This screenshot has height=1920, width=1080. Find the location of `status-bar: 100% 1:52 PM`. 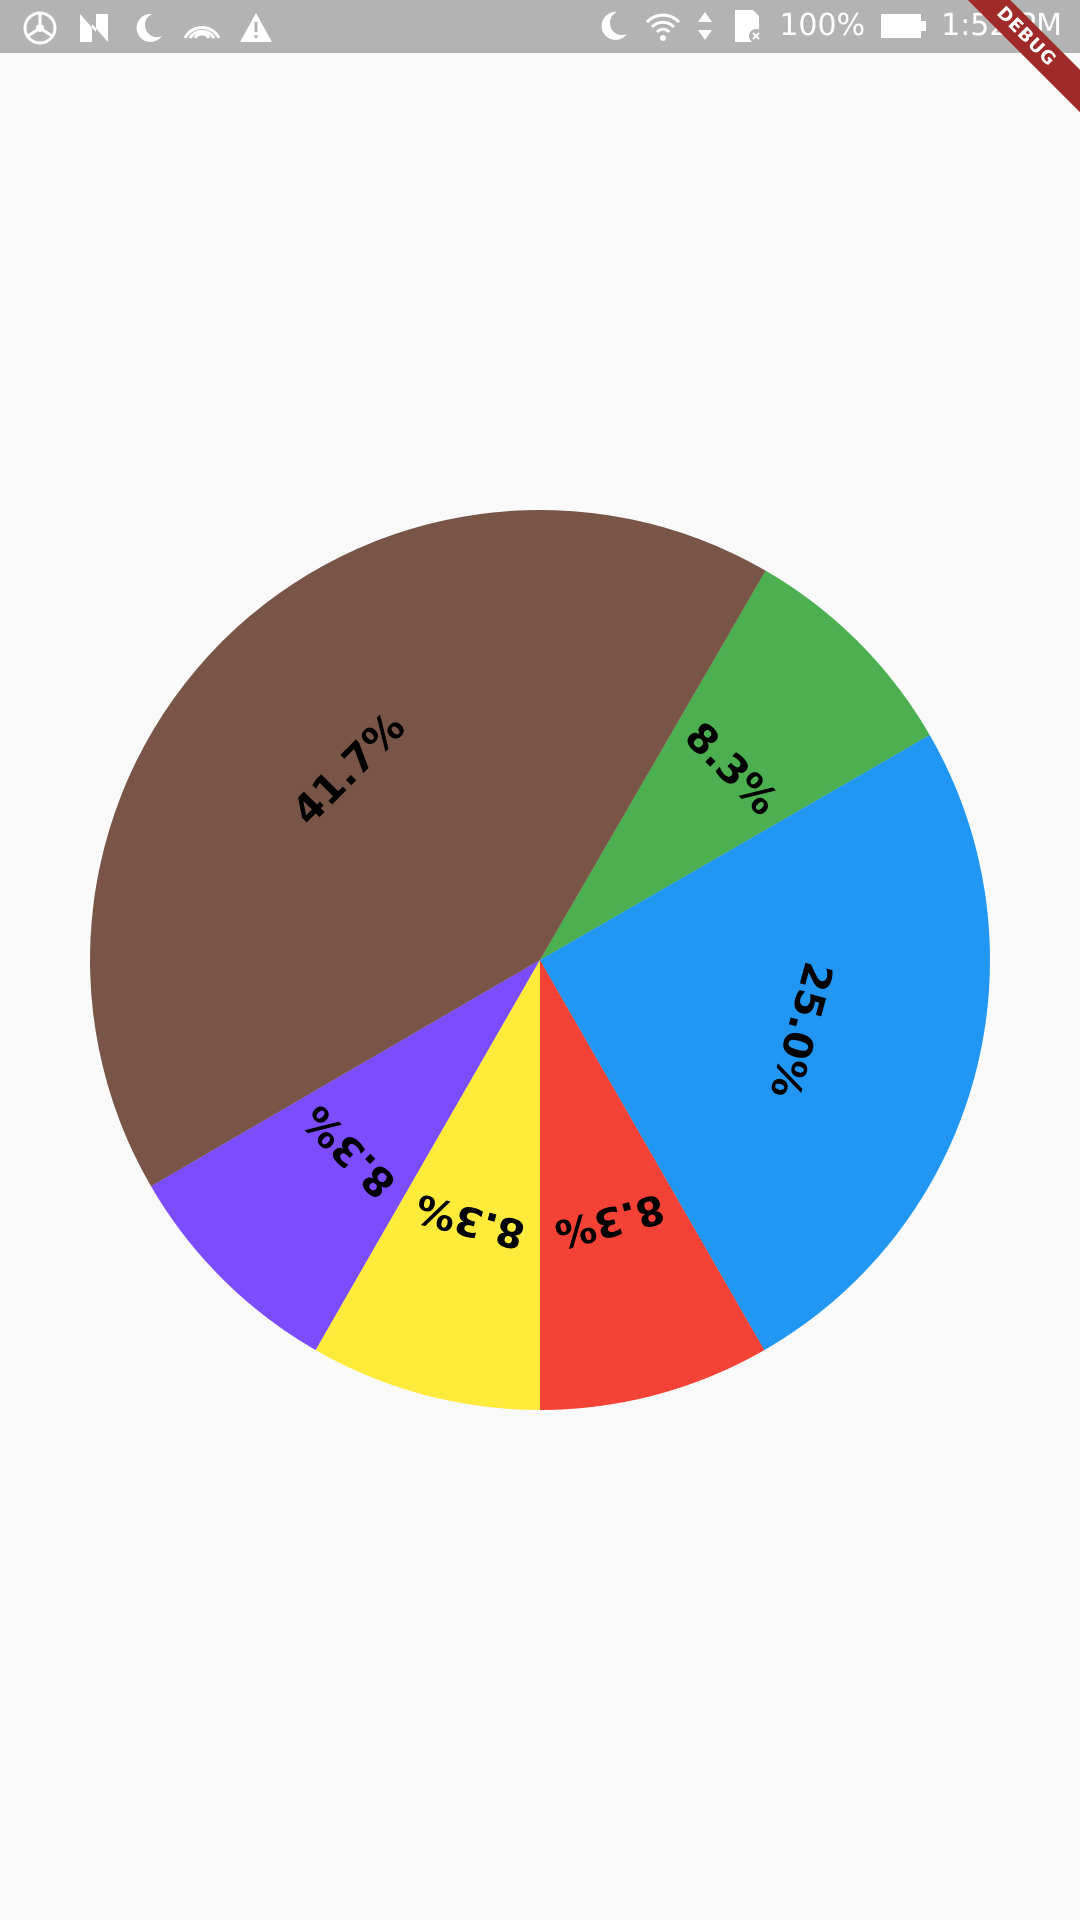

status-bar: 100% 1:52 PM is located at coordinates (540, 26).